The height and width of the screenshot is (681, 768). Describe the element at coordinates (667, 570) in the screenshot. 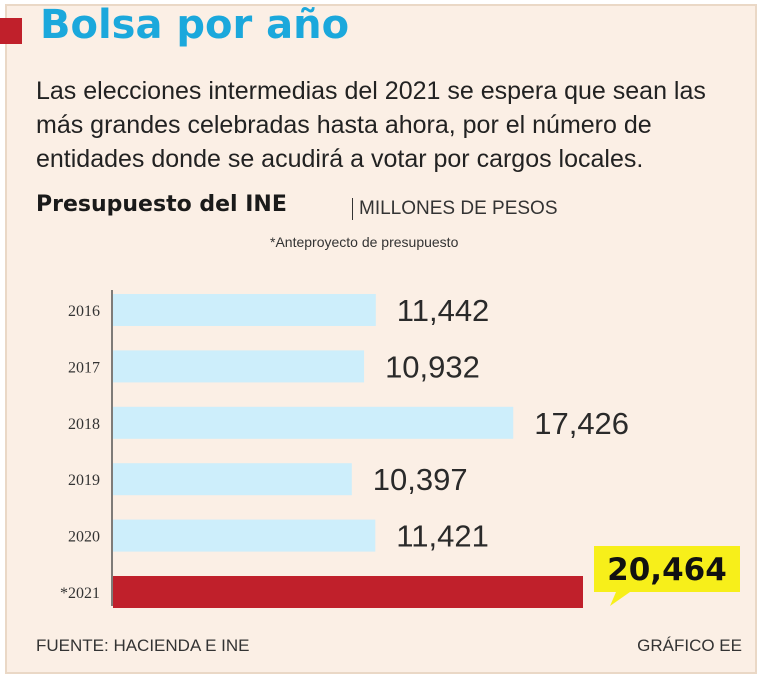

I see `value-label-highlight: 20,464` at that location.